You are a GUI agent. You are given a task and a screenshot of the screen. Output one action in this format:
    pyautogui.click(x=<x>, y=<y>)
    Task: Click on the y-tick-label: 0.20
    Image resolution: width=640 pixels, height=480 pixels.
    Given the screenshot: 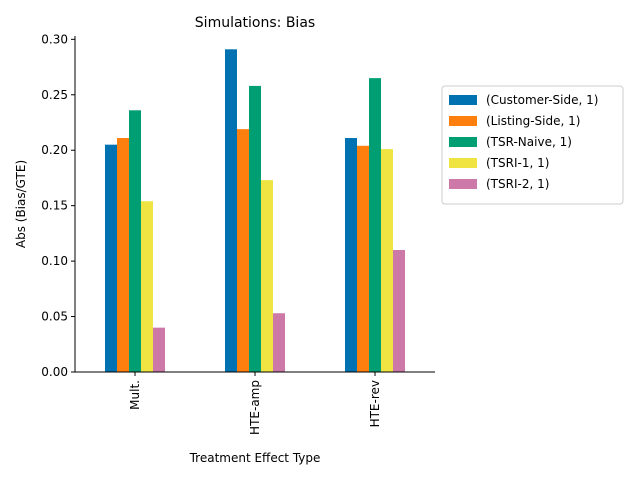 What is the action you would take?
    pyautogui.click(x=54, y=150)
    